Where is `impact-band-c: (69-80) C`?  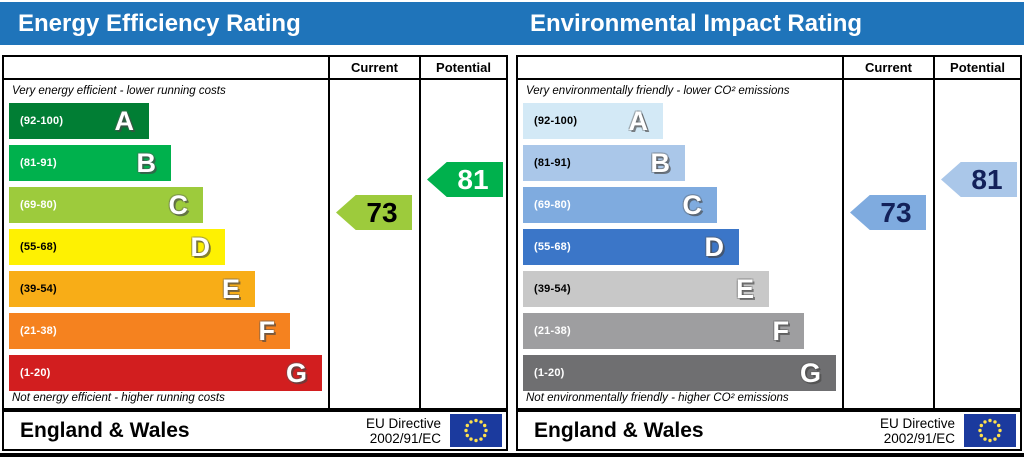
impact-band-c: (69-80) C is located at coordinates (620, 205).